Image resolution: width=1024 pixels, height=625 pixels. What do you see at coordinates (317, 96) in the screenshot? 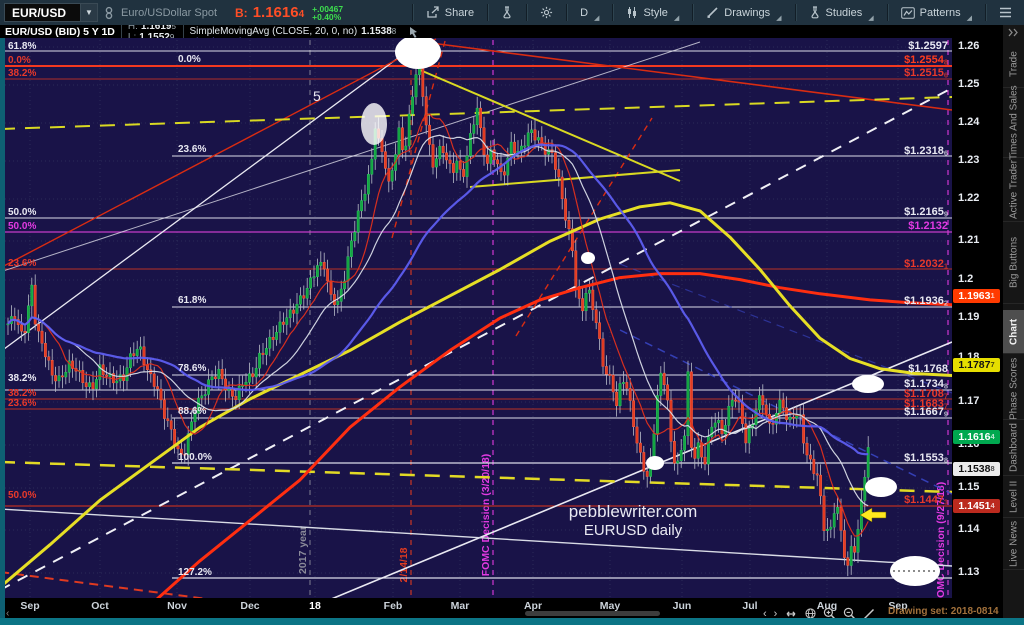
I see `wave-count-label: 5` at bounding box center [317, 96].